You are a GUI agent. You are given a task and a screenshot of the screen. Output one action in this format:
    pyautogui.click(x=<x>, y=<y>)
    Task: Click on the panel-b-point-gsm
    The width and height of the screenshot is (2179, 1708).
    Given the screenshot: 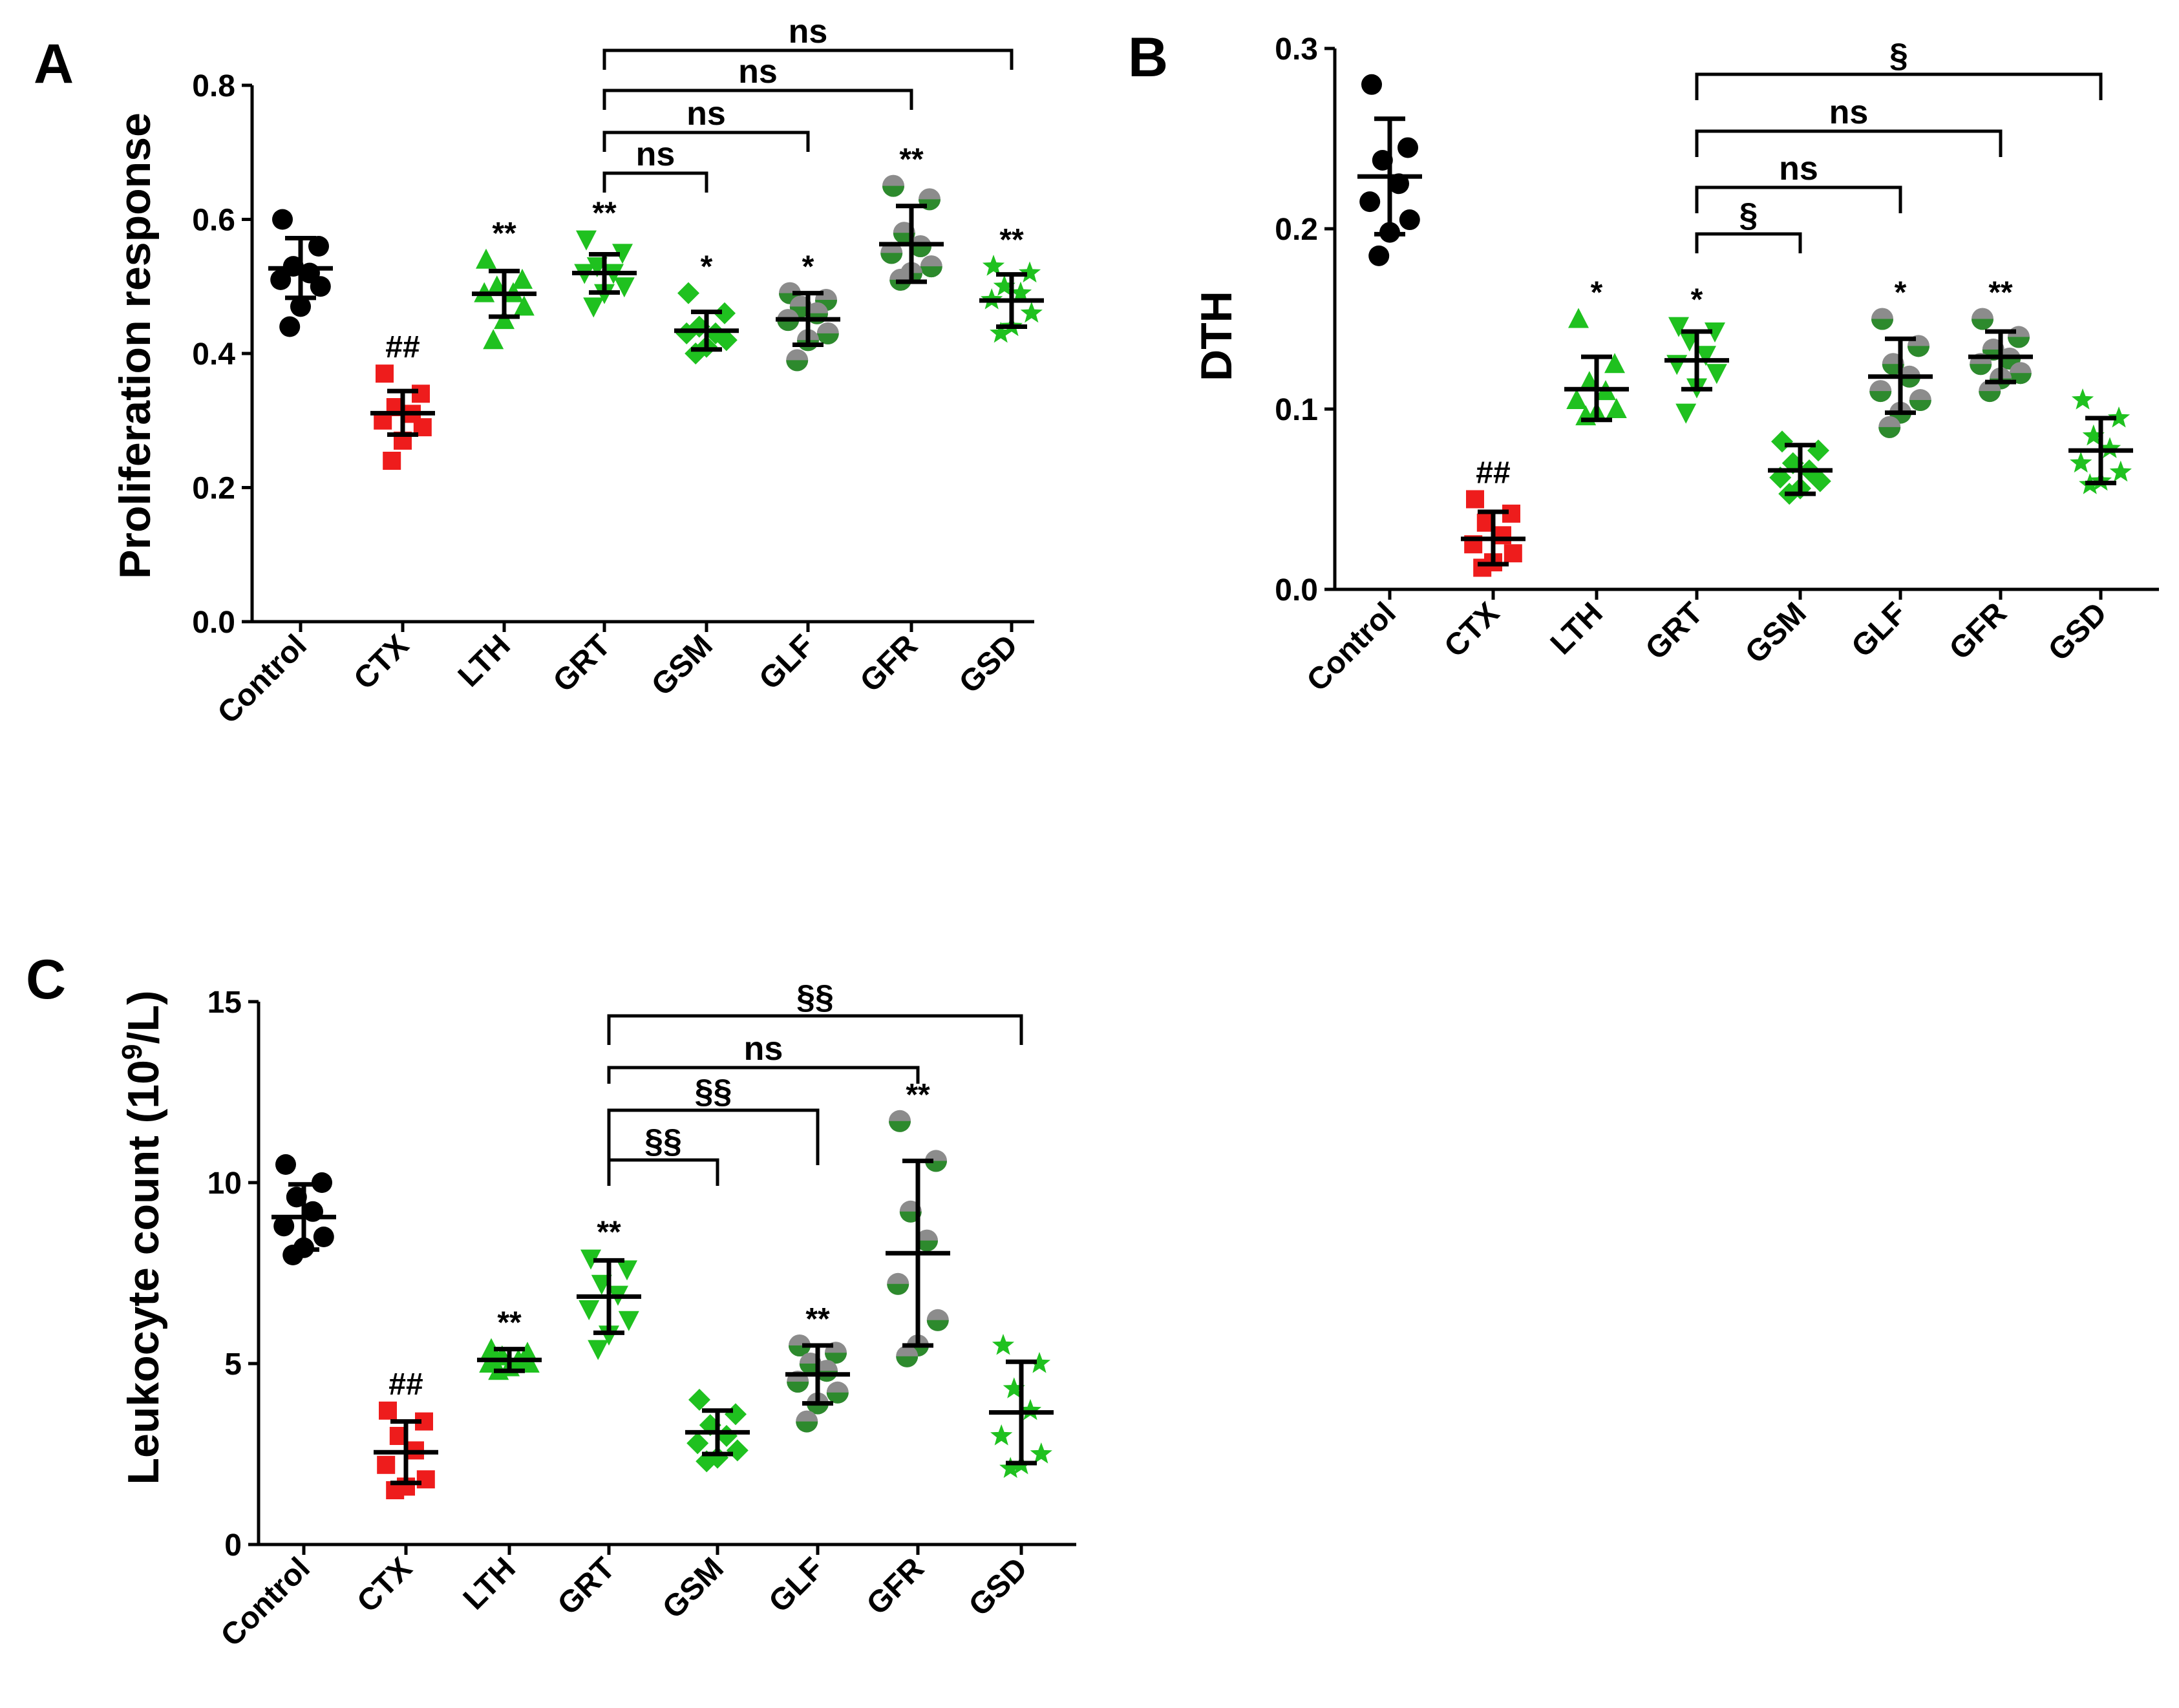 What is the action you would take?
    pyautogui.click(x=1820, y=481)
    